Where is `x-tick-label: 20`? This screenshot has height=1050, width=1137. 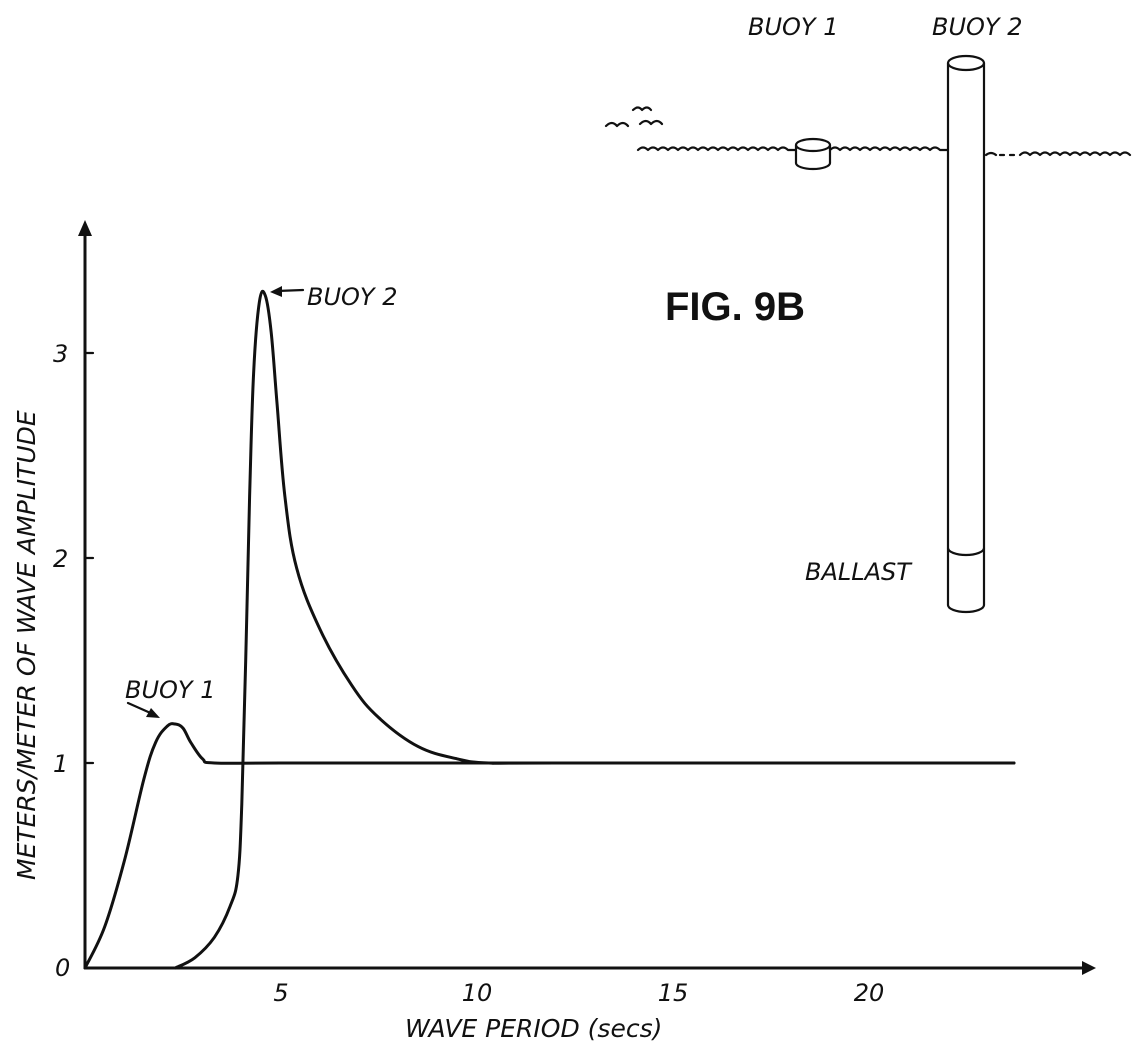
x-tick-label: 20 is located at coordinates (869, 993).